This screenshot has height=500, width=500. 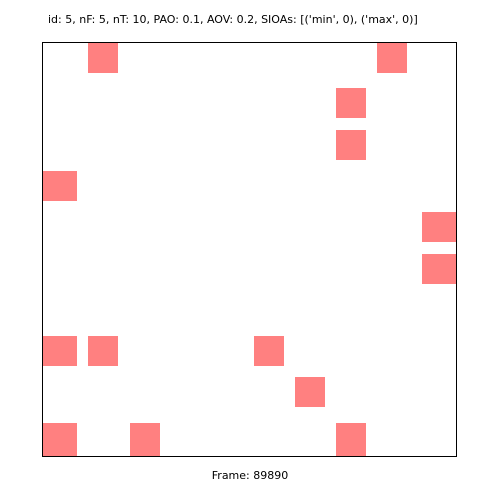 What do you see at coordinates (250, 475) in the screenshot?
I see `frame-counter: Frame: 89890` at bounding box center [250, 475].